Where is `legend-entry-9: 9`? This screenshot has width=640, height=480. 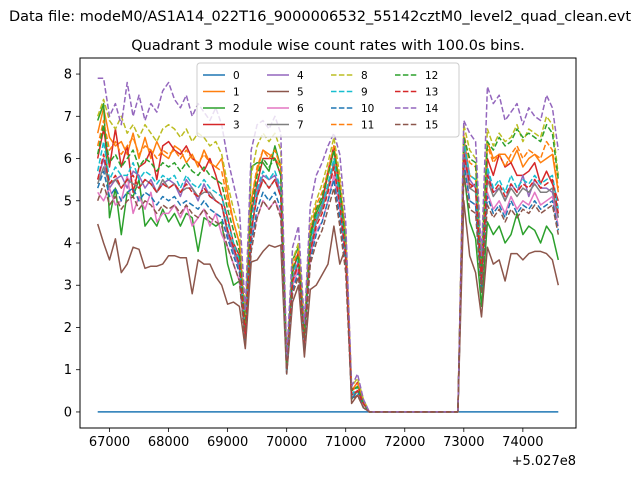
legend-entry-9: 9 is located at coordinates (364, 93).